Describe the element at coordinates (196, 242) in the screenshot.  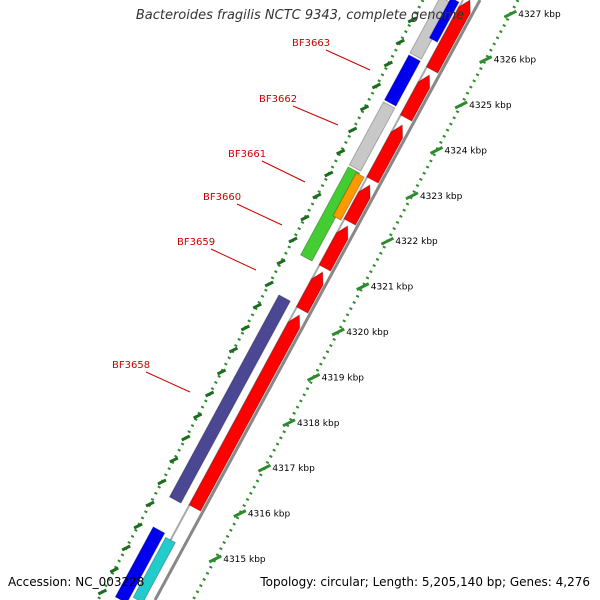
I see `gene-label-bf3659: BF3659` at that location.